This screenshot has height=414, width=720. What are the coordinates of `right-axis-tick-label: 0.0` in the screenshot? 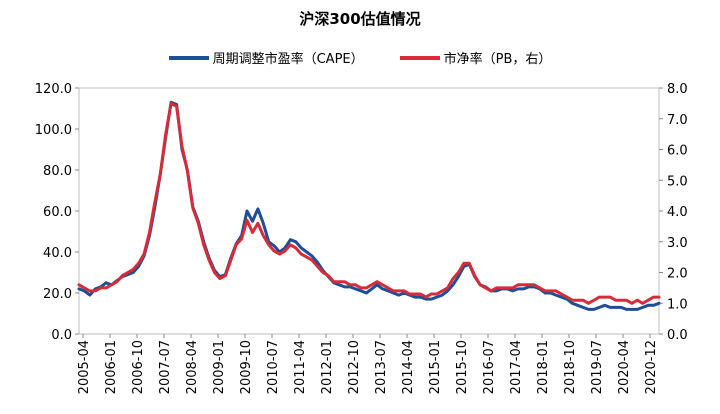 It's located at (677, 335).